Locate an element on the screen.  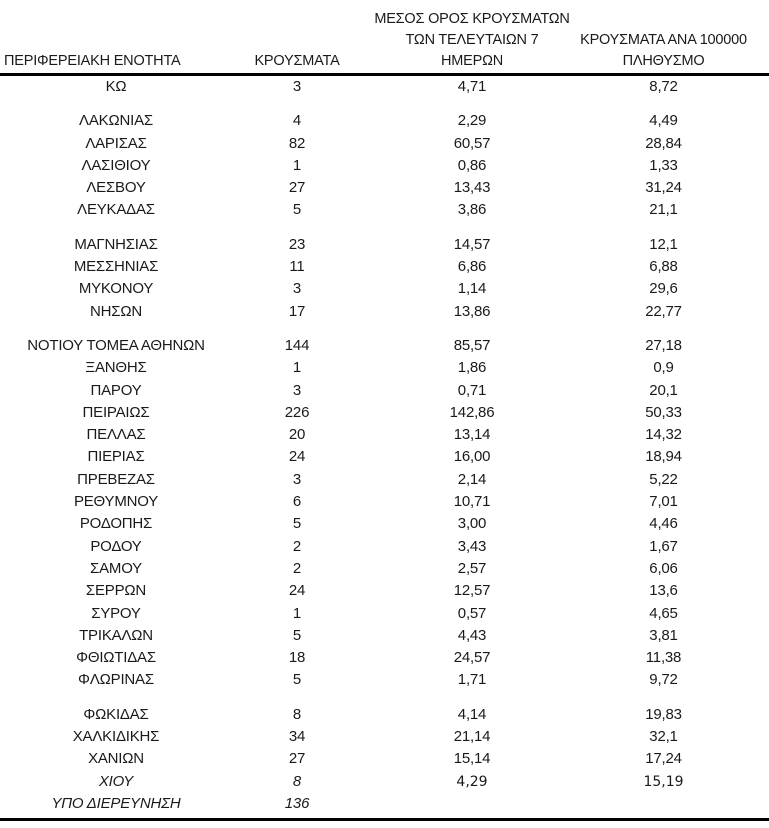
cell-per100k: 14,32 is located at coordinates (663, 435).